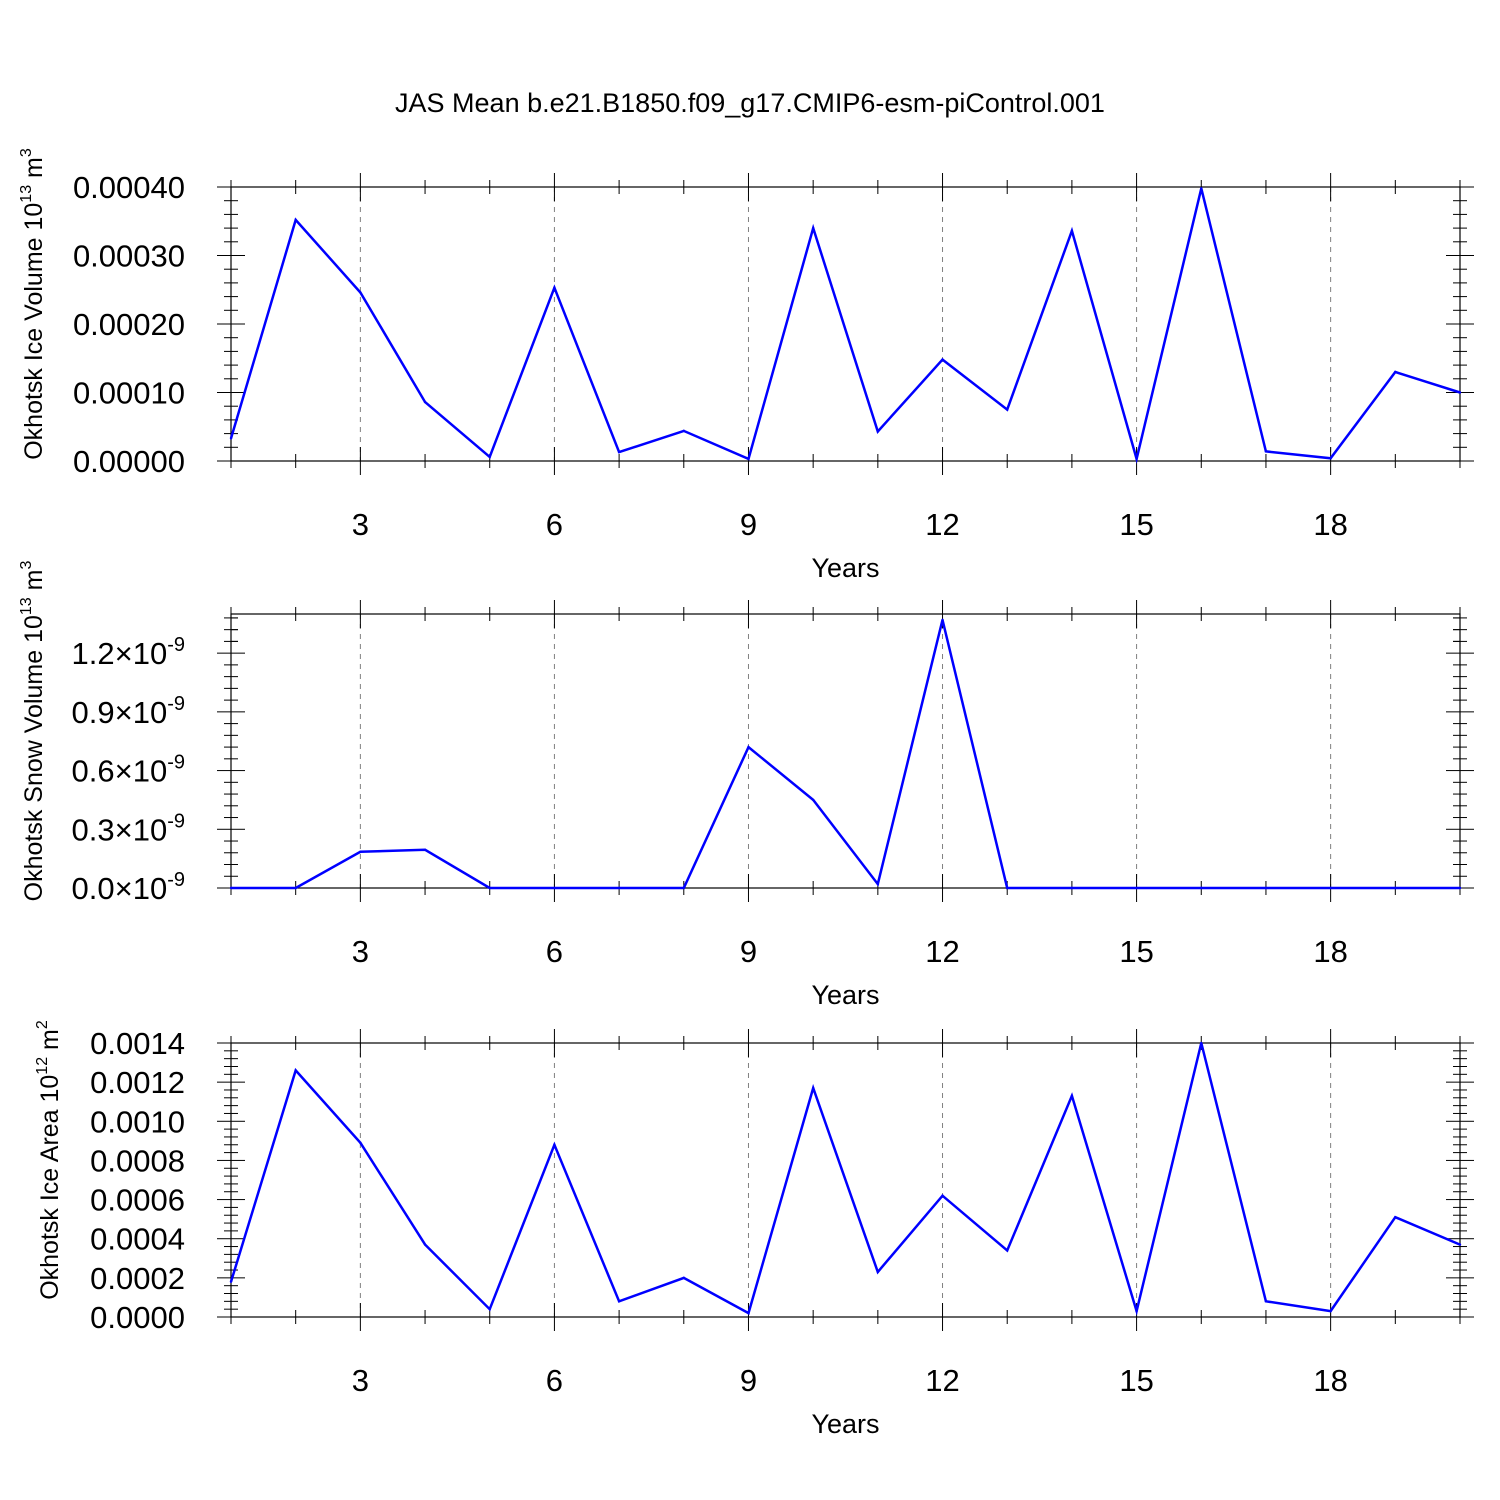 This screenshot has width=1500, height=1500. I want to click on x-tick-label: 18, so click(1330, 524).